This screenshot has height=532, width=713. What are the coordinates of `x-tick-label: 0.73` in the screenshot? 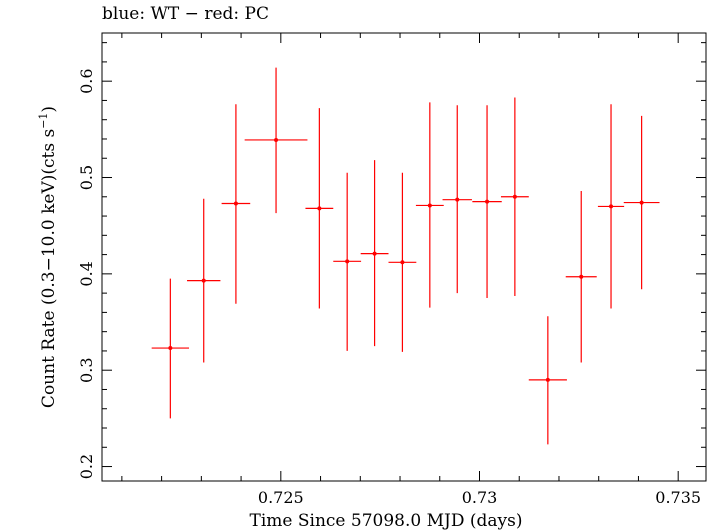 It's located at (480, 497).